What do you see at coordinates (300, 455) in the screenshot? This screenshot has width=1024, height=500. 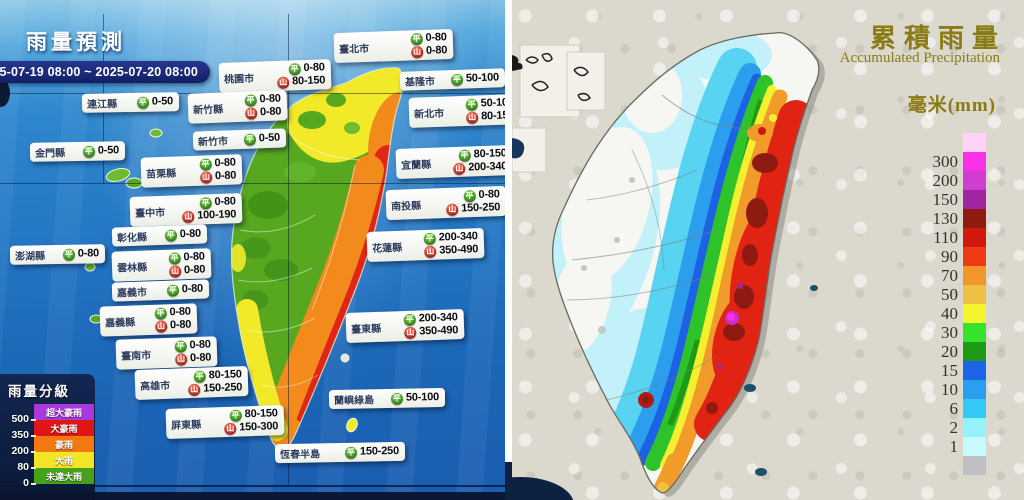 I see `county-name: 恆春半島` at bounding box center [300, 455].